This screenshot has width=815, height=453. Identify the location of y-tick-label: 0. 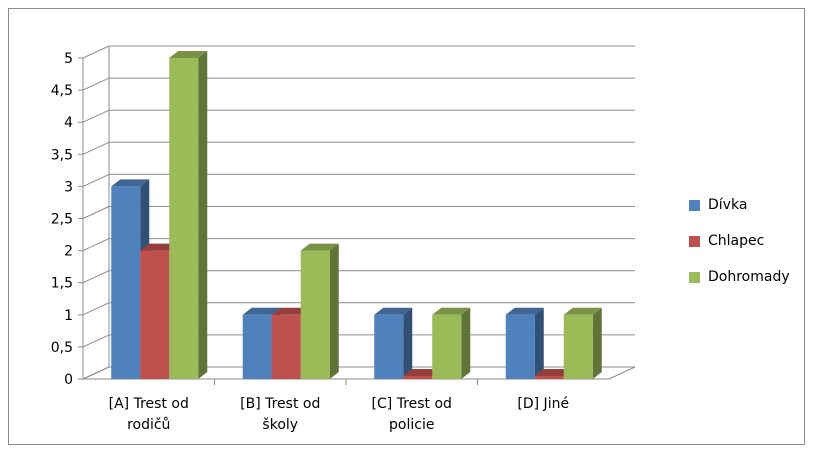
(68, 380).